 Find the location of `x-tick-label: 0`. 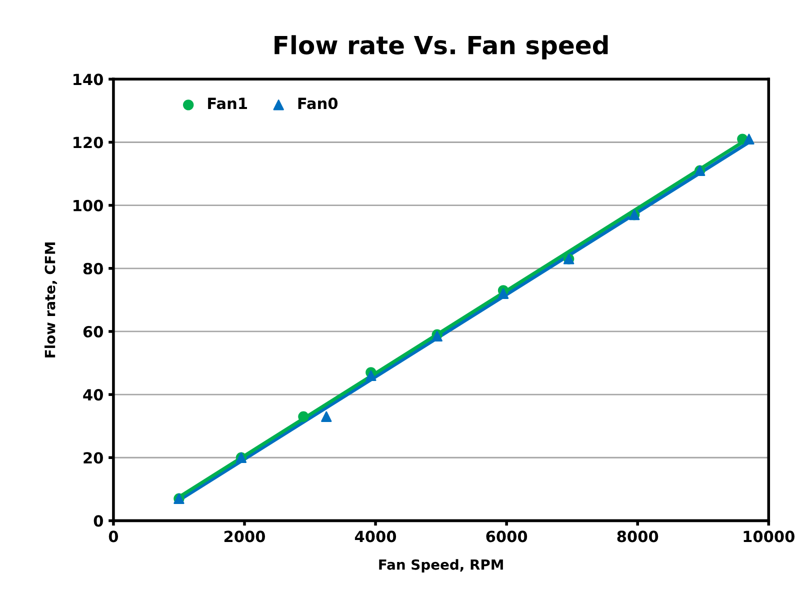

x-tick-label: 0 is located at coordinates (113, 536).